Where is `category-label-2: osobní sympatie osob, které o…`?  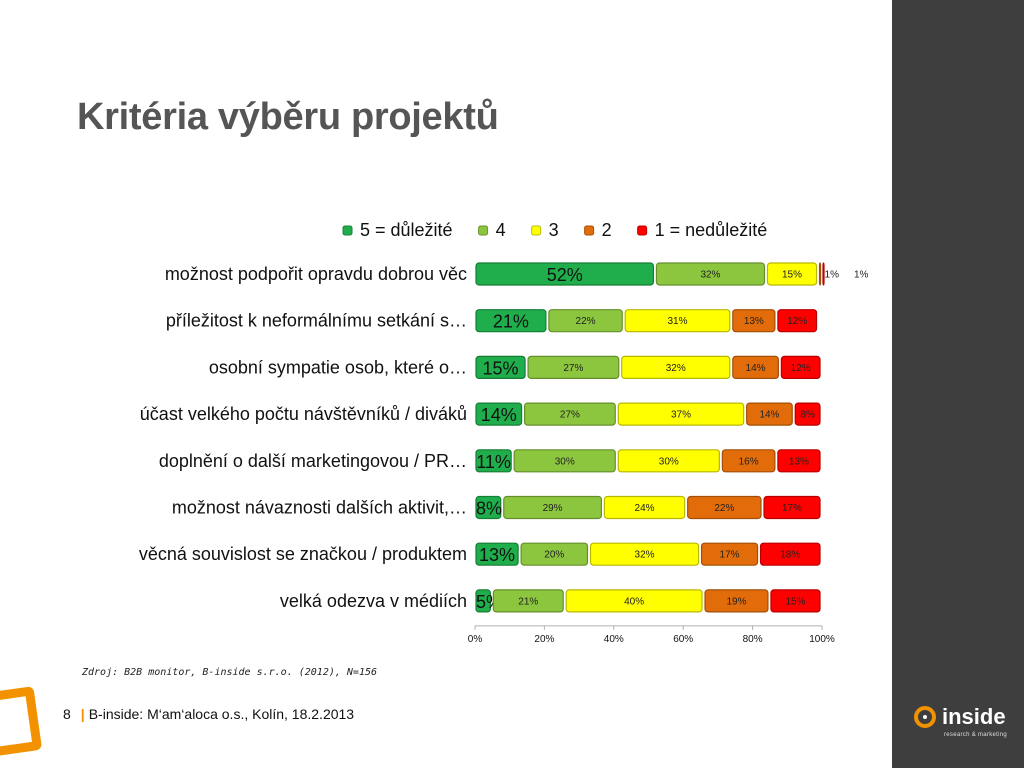 category-label-2: osobní sympatie osob, které o… is located at coordinates (338, 367).